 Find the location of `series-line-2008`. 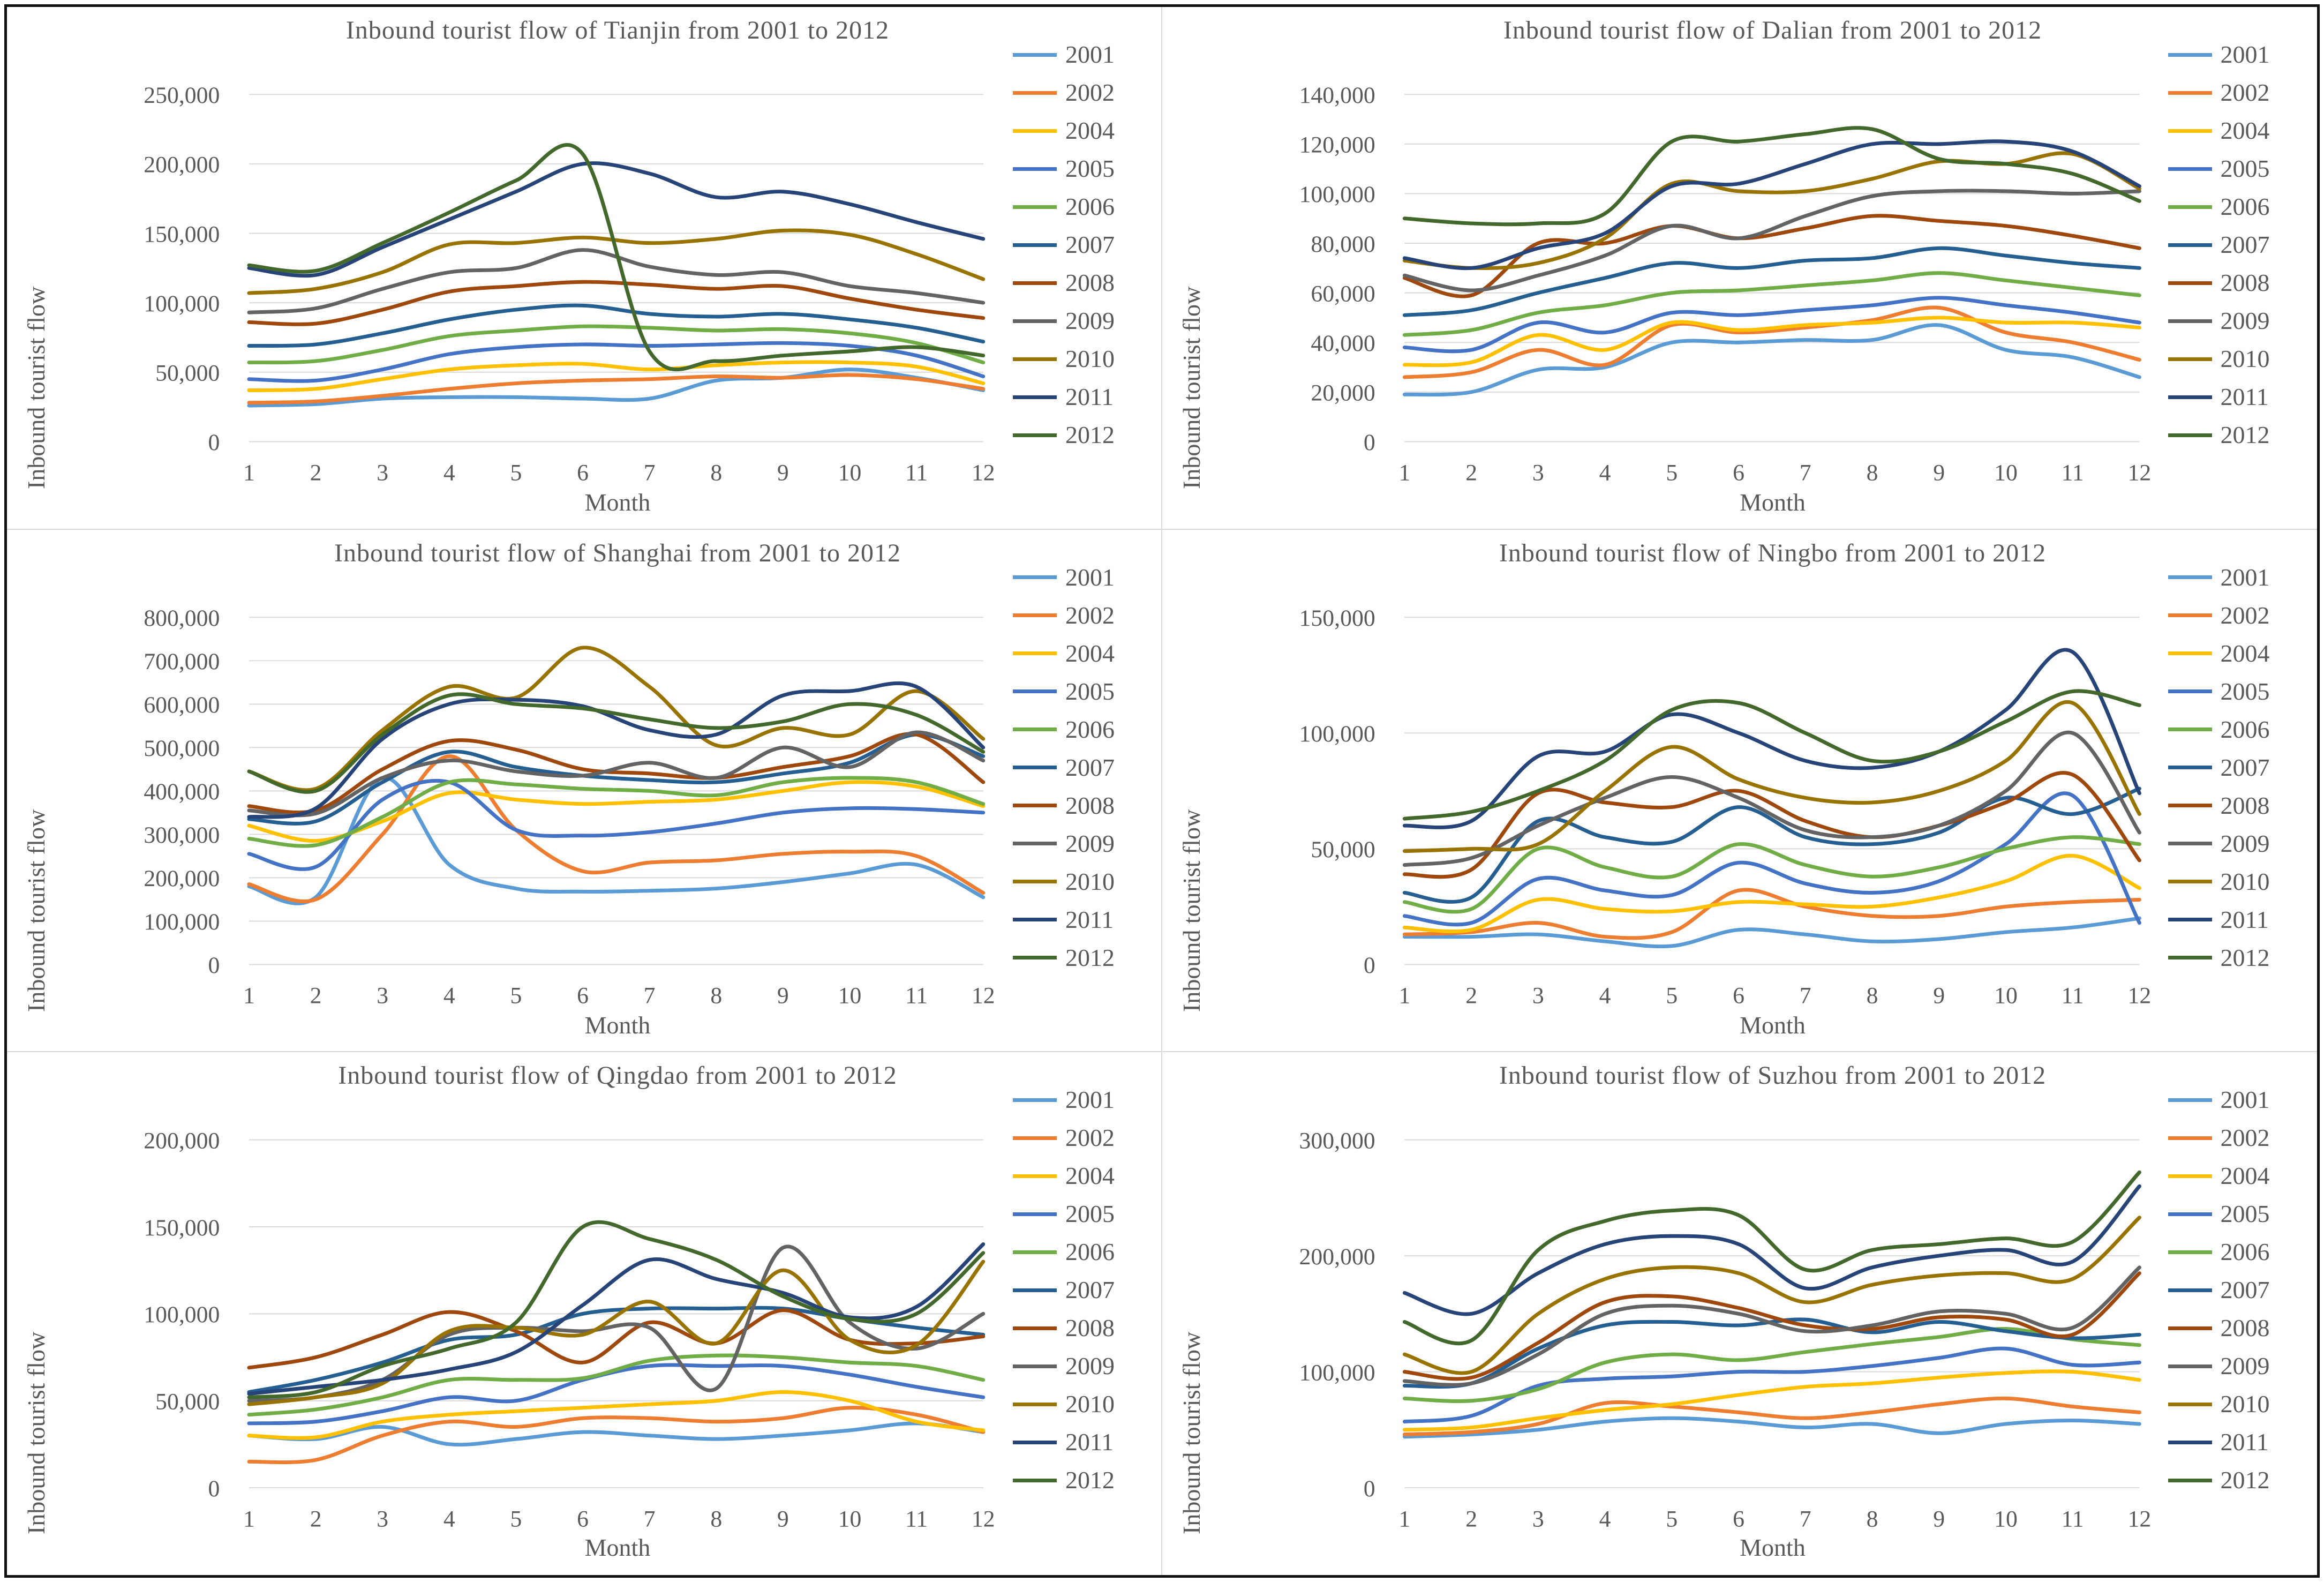

series-line-2008 is located at coordinates (1771, 1326).